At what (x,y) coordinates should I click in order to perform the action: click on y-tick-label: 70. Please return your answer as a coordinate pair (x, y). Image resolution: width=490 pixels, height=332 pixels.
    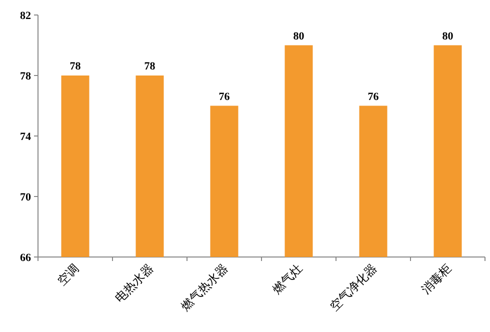
    Looking at the image, I should click on (26, 198).